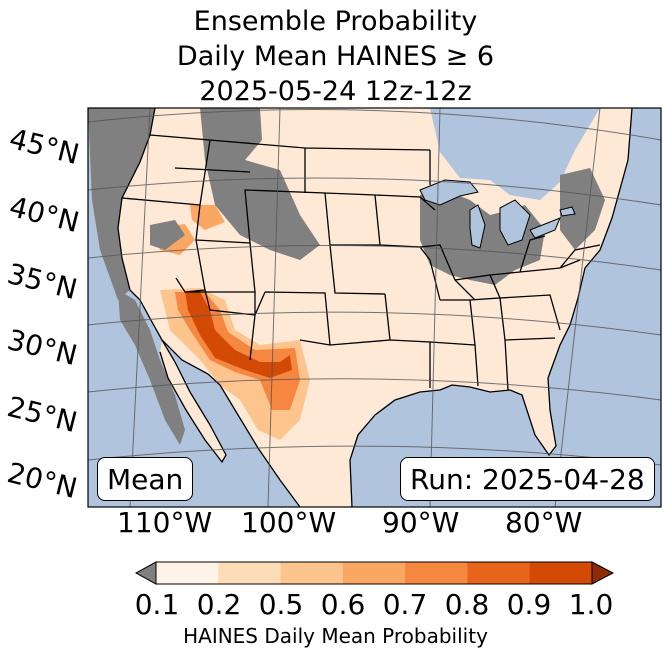  I want to click on colorbar-tick: 1.0, so click(591, 604).